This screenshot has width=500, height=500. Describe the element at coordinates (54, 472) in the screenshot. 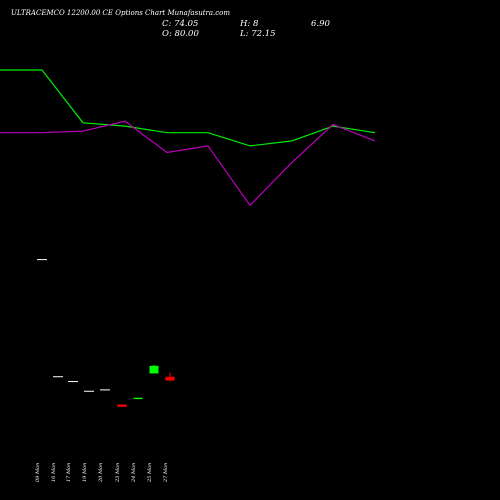

I see `x-tick-label: 16 Mon` at that location.